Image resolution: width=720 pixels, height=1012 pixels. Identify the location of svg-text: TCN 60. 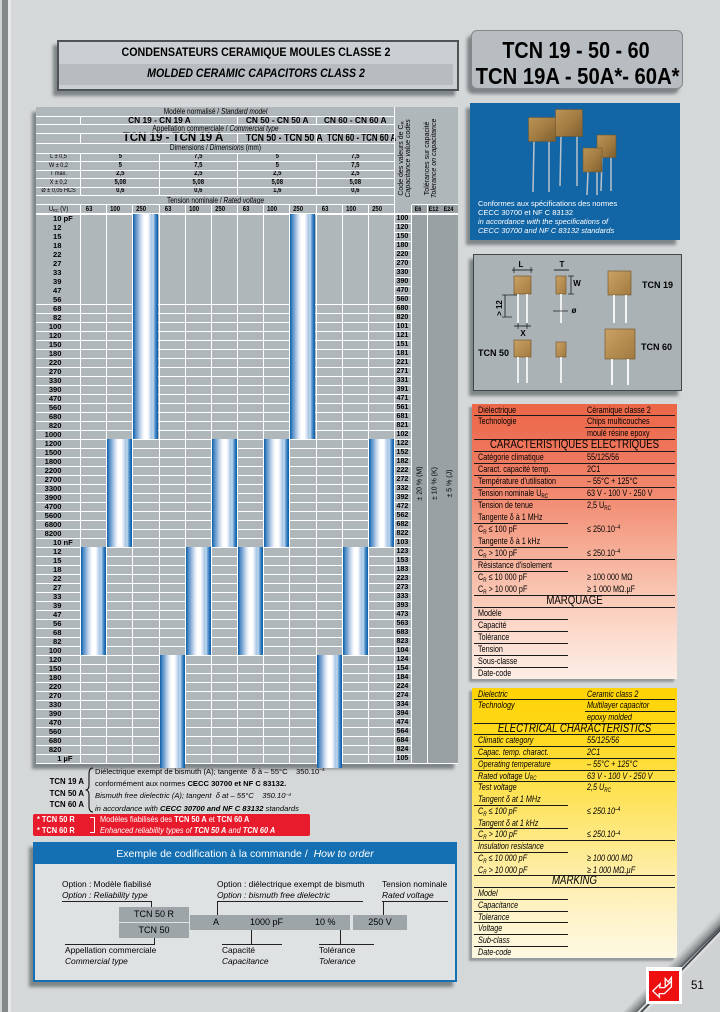
(656, 347).